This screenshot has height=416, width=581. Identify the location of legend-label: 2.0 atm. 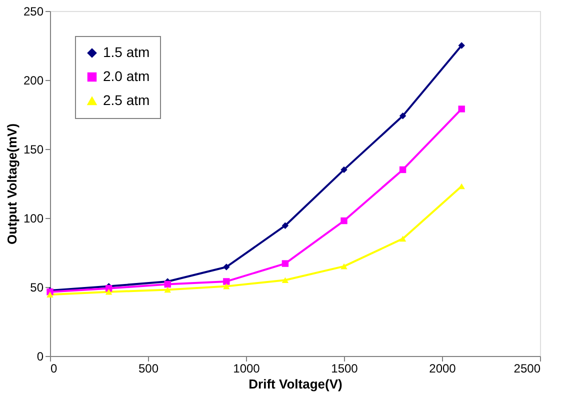
(126, 76).